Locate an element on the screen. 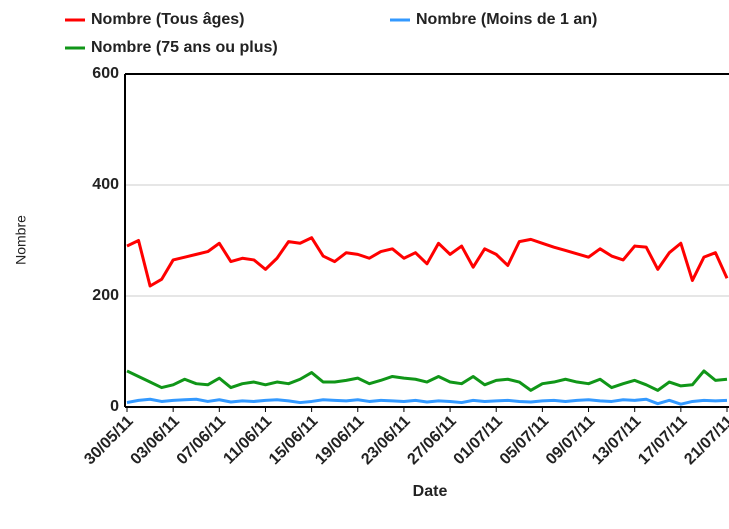 Image resolution: width=729 pixels, height=529 pixels. x-tick-label: 27/06/11 is located at coordinates (432, 441).